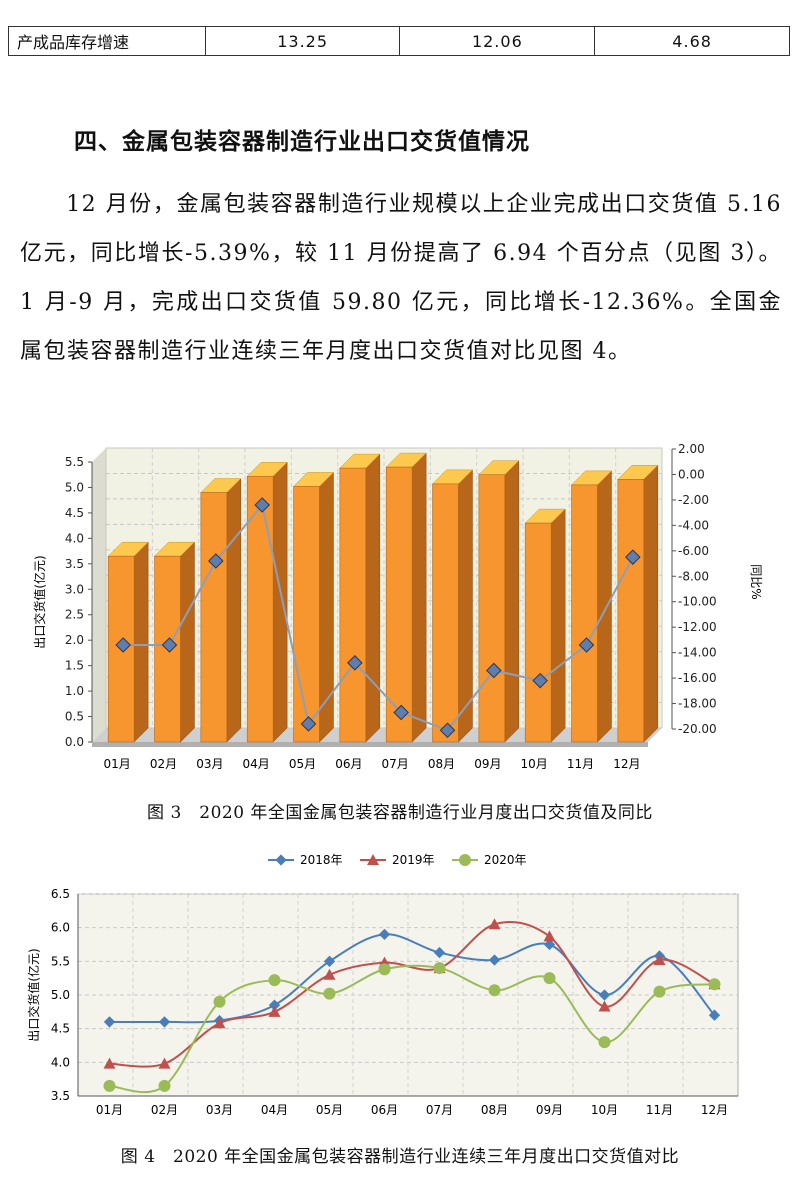 This screenshot has height=1194, width=800. I want to click on y-tick-label: 0.0, so click(74, 742).